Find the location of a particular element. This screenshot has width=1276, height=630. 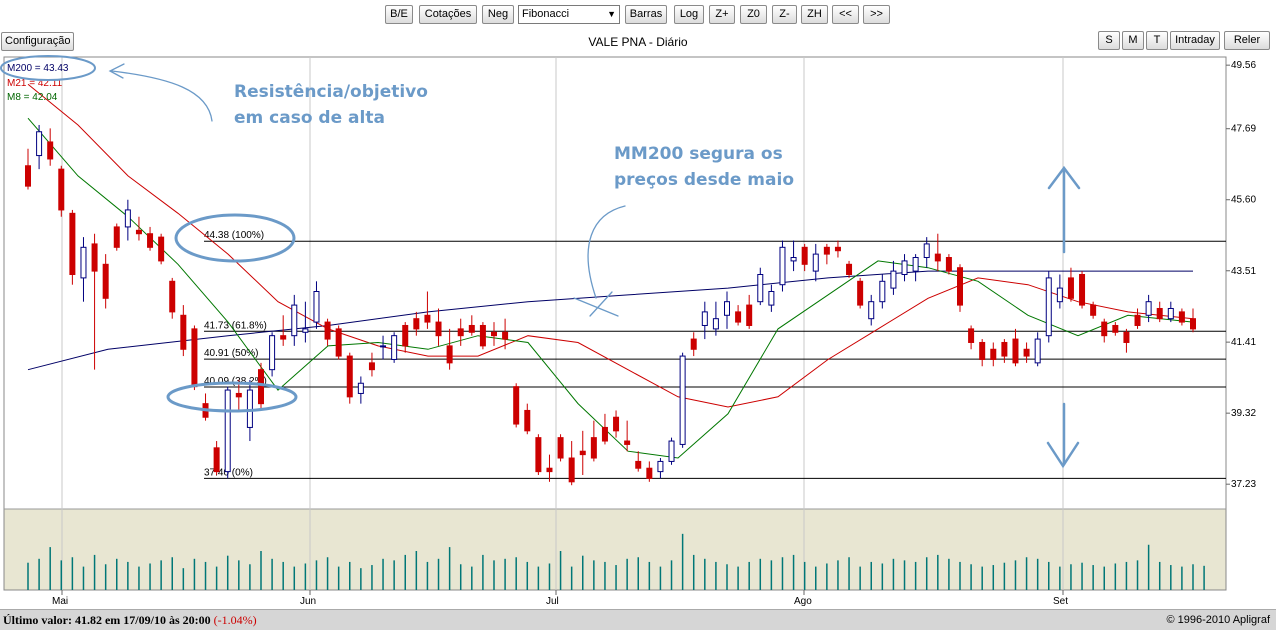

zoom-in-button: Z+ is located at coordinates (722, 14).